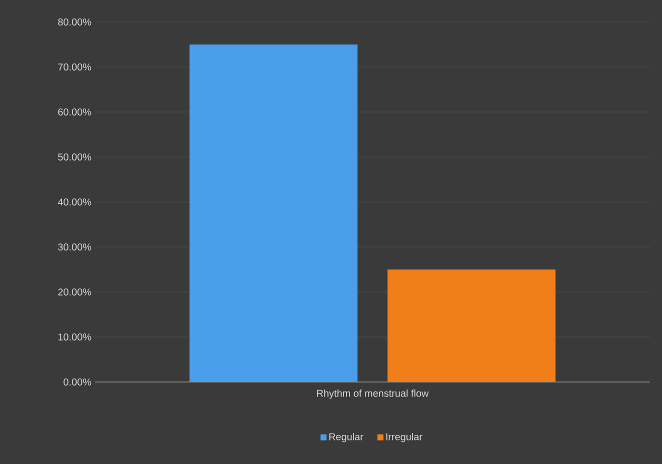  What do you see at coordinates (75, 112) in the screenshot?
I see `y-tick-label: 60.00%` at bounding box center [75, 112].